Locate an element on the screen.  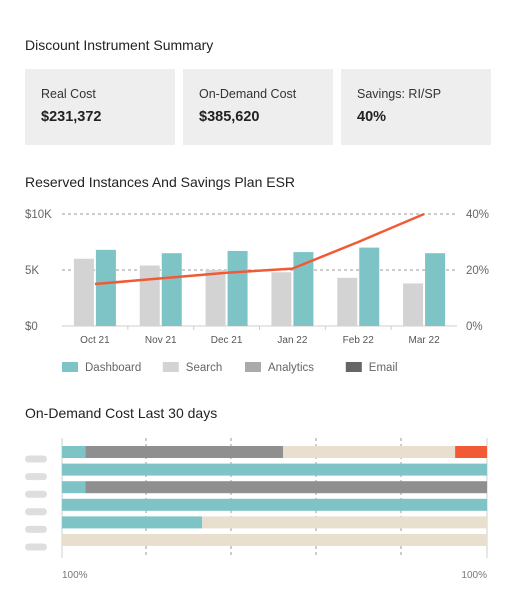
y-left-tick-label: $0 is located at coordinates (31, 327).